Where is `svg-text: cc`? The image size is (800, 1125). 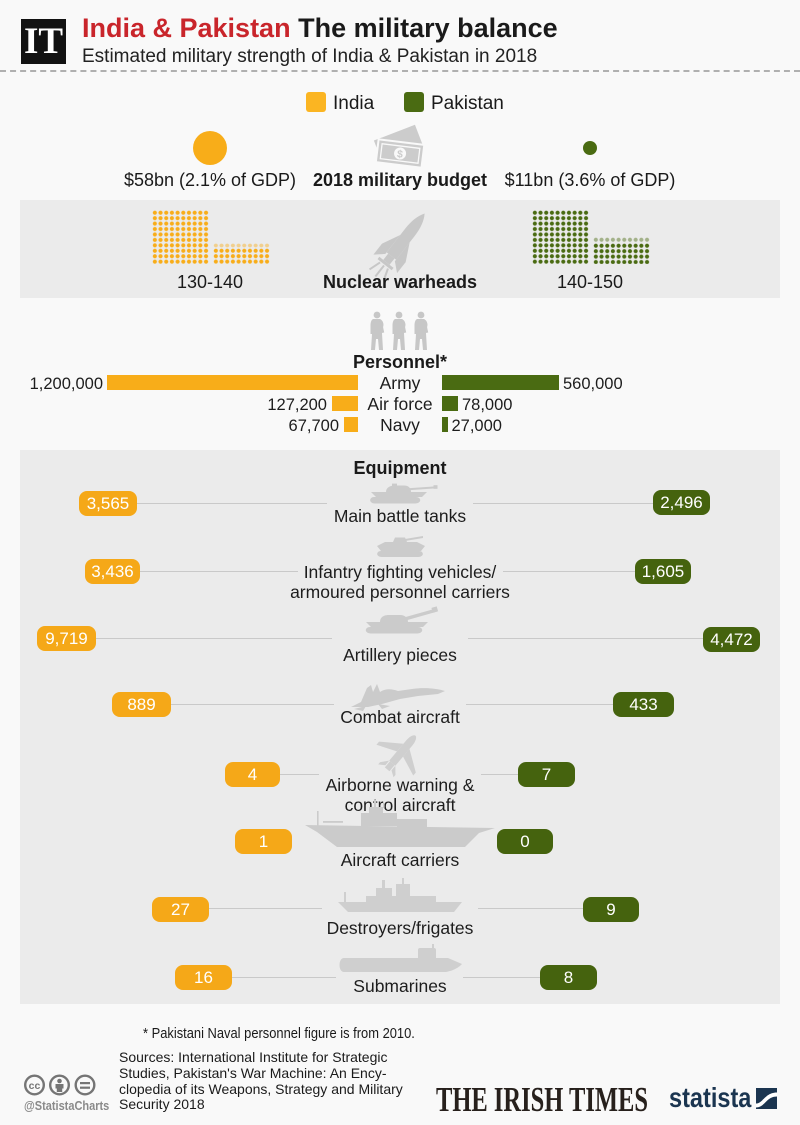
svg-text: cc is located at coordinates (35, 1086).